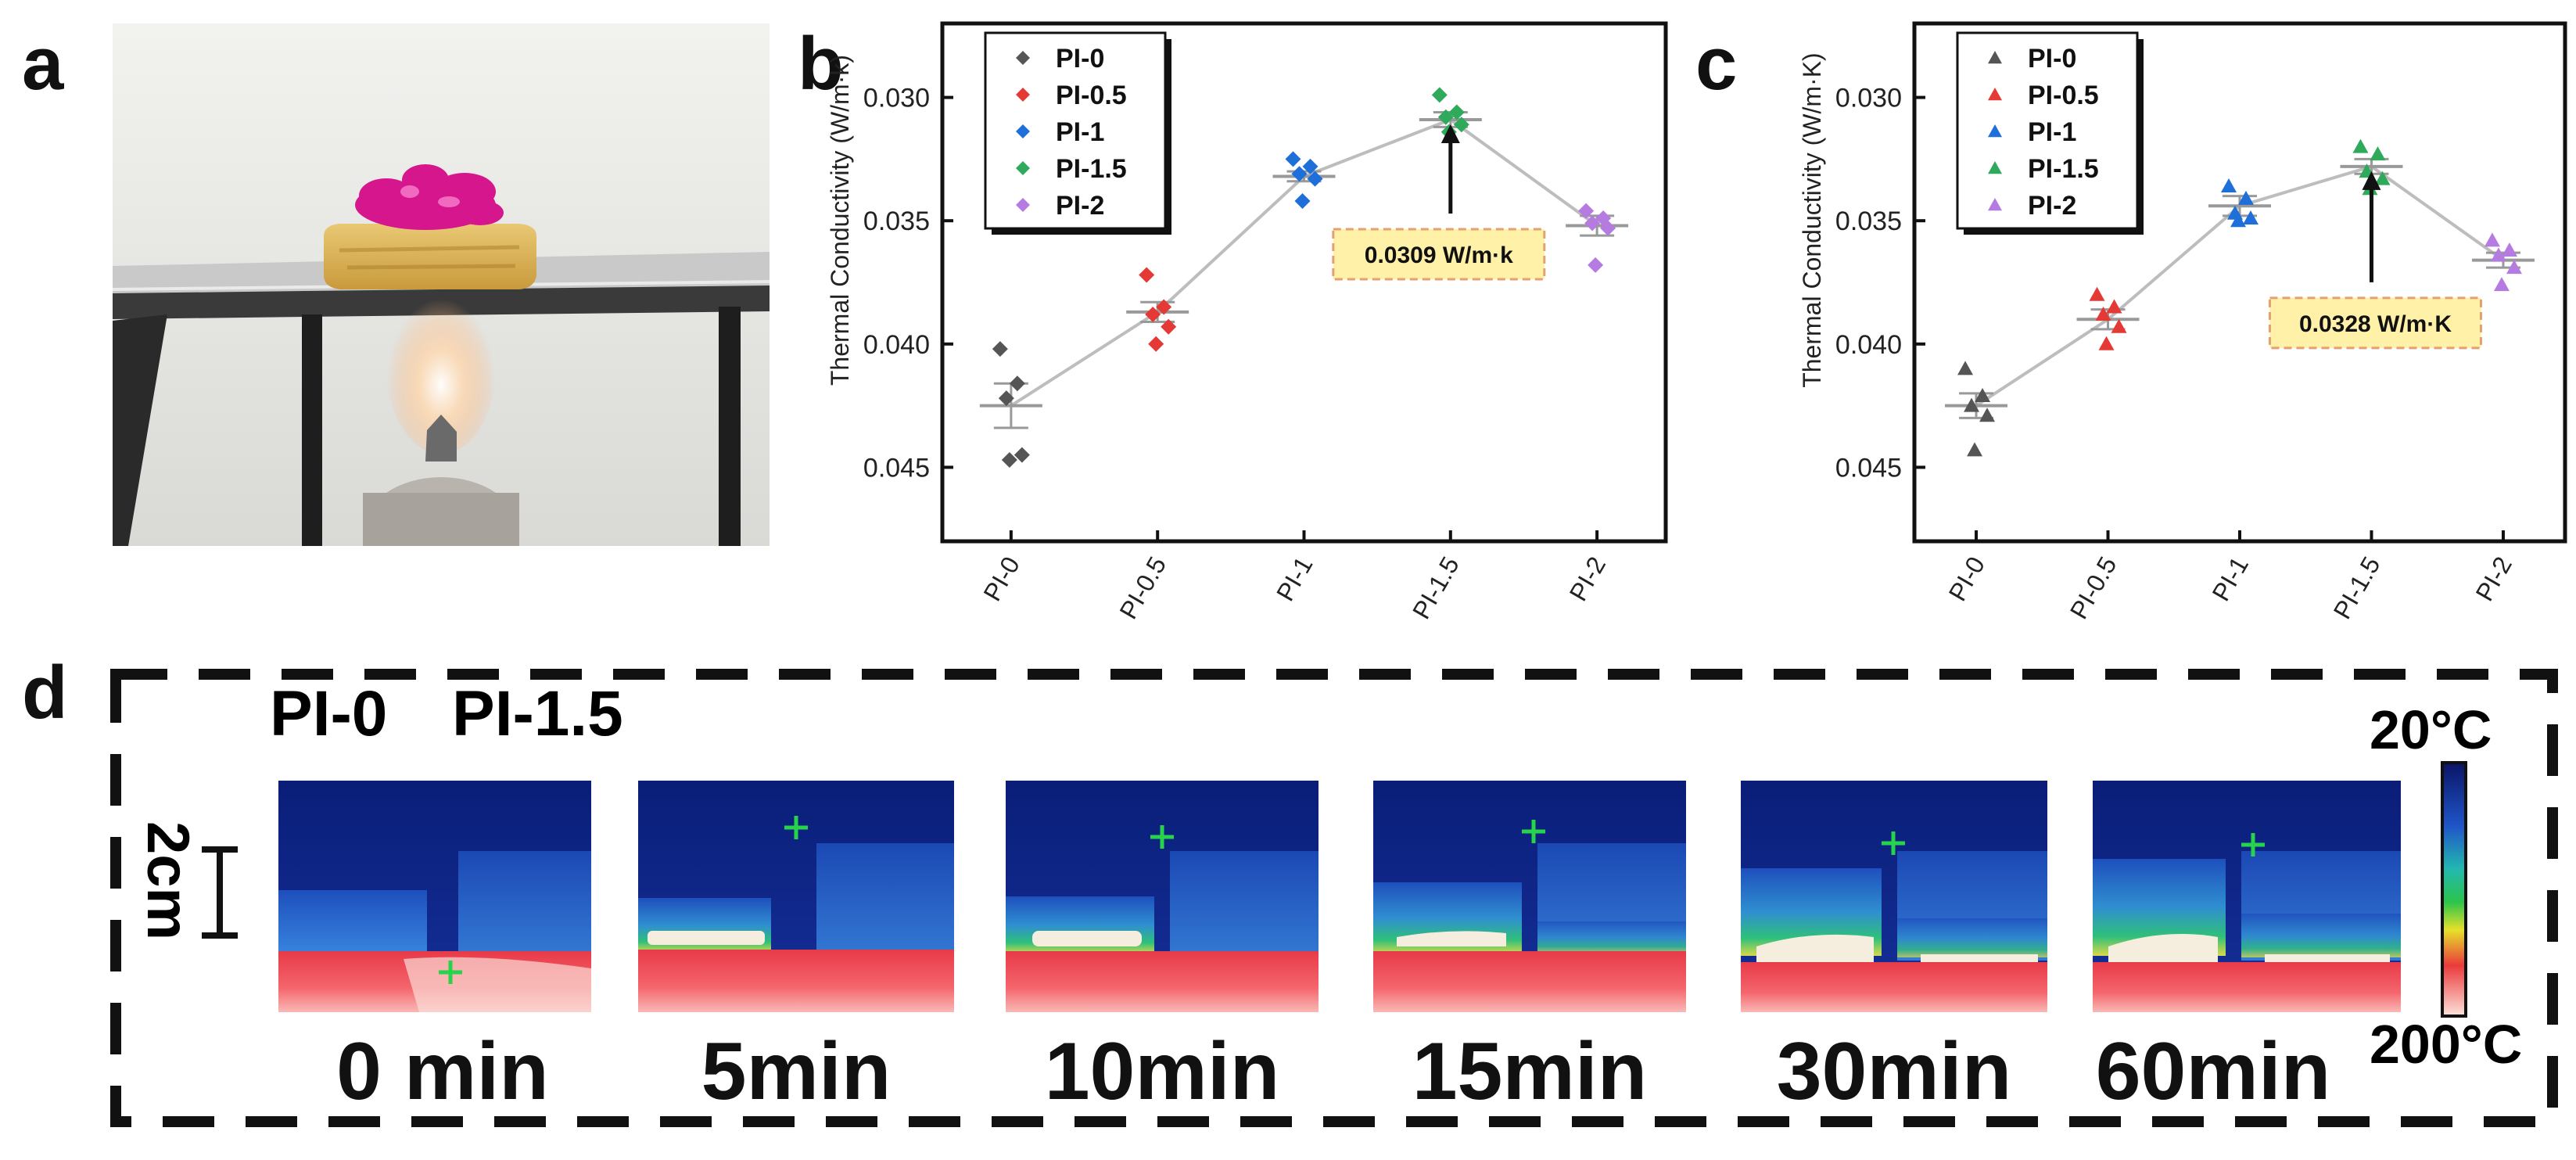  I want to click on y-tick-label: 0.045, so click(1868, 468).